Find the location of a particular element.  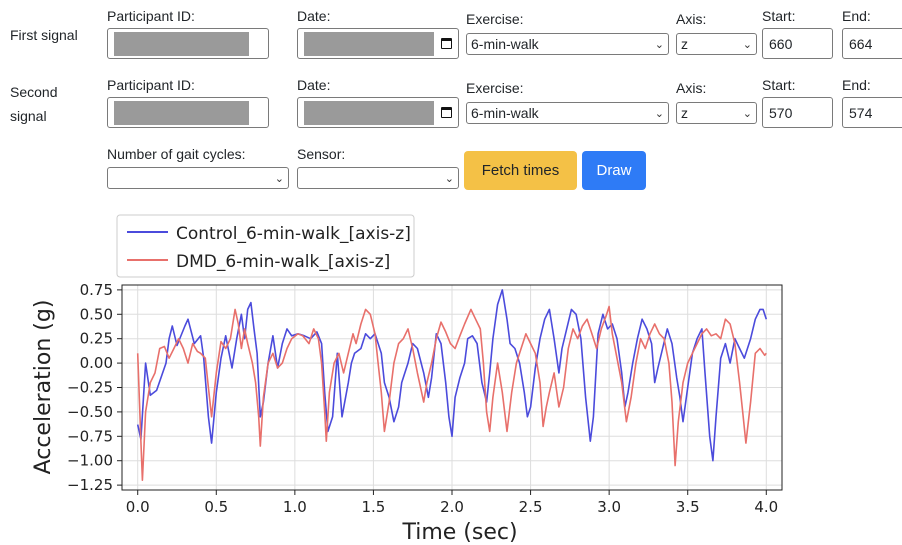

first-participant-label: Participant ID: is located at coordinates (151, 16).